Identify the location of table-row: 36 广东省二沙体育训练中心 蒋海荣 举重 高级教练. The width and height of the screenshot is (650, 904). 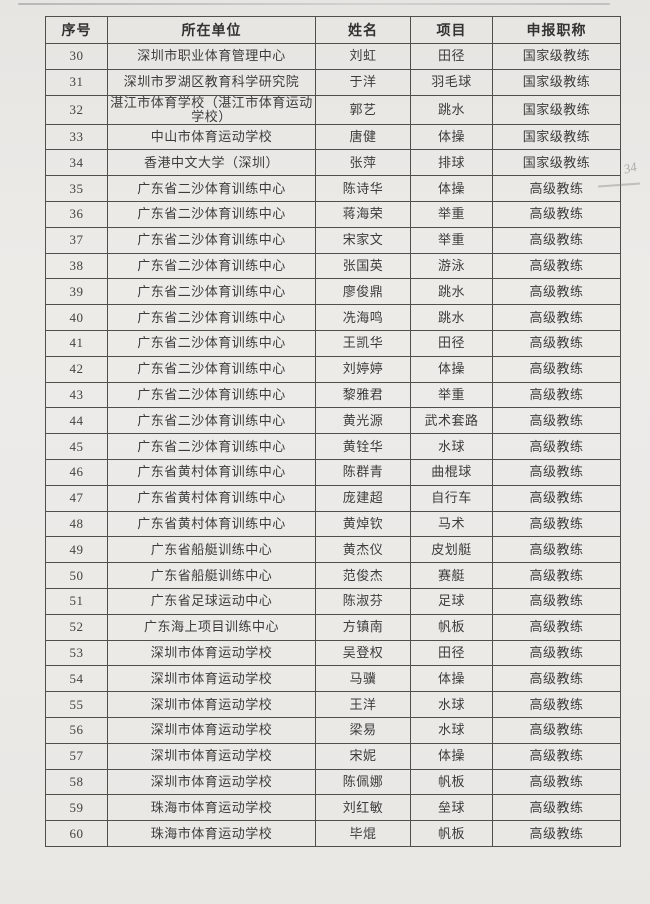
(333, 214).